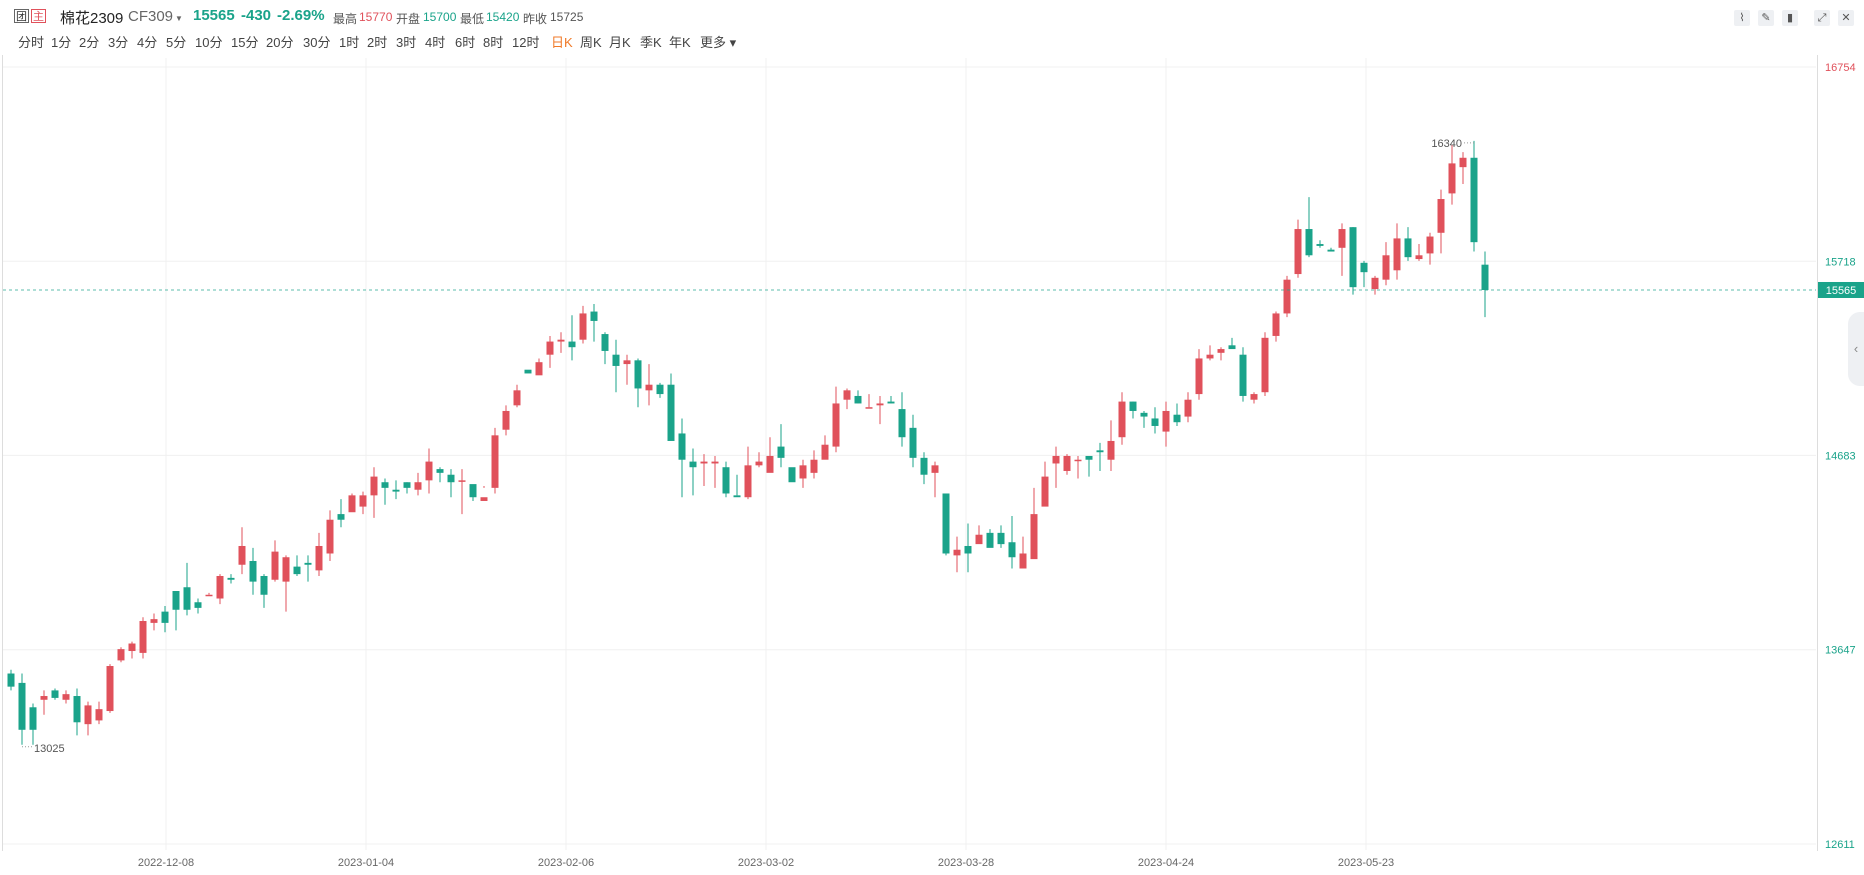 The height and width of the screenshot is (875, 1864). Describe the element at coordinates (214, 15) in the screenshot. I see `last-price: 15565` at that location.